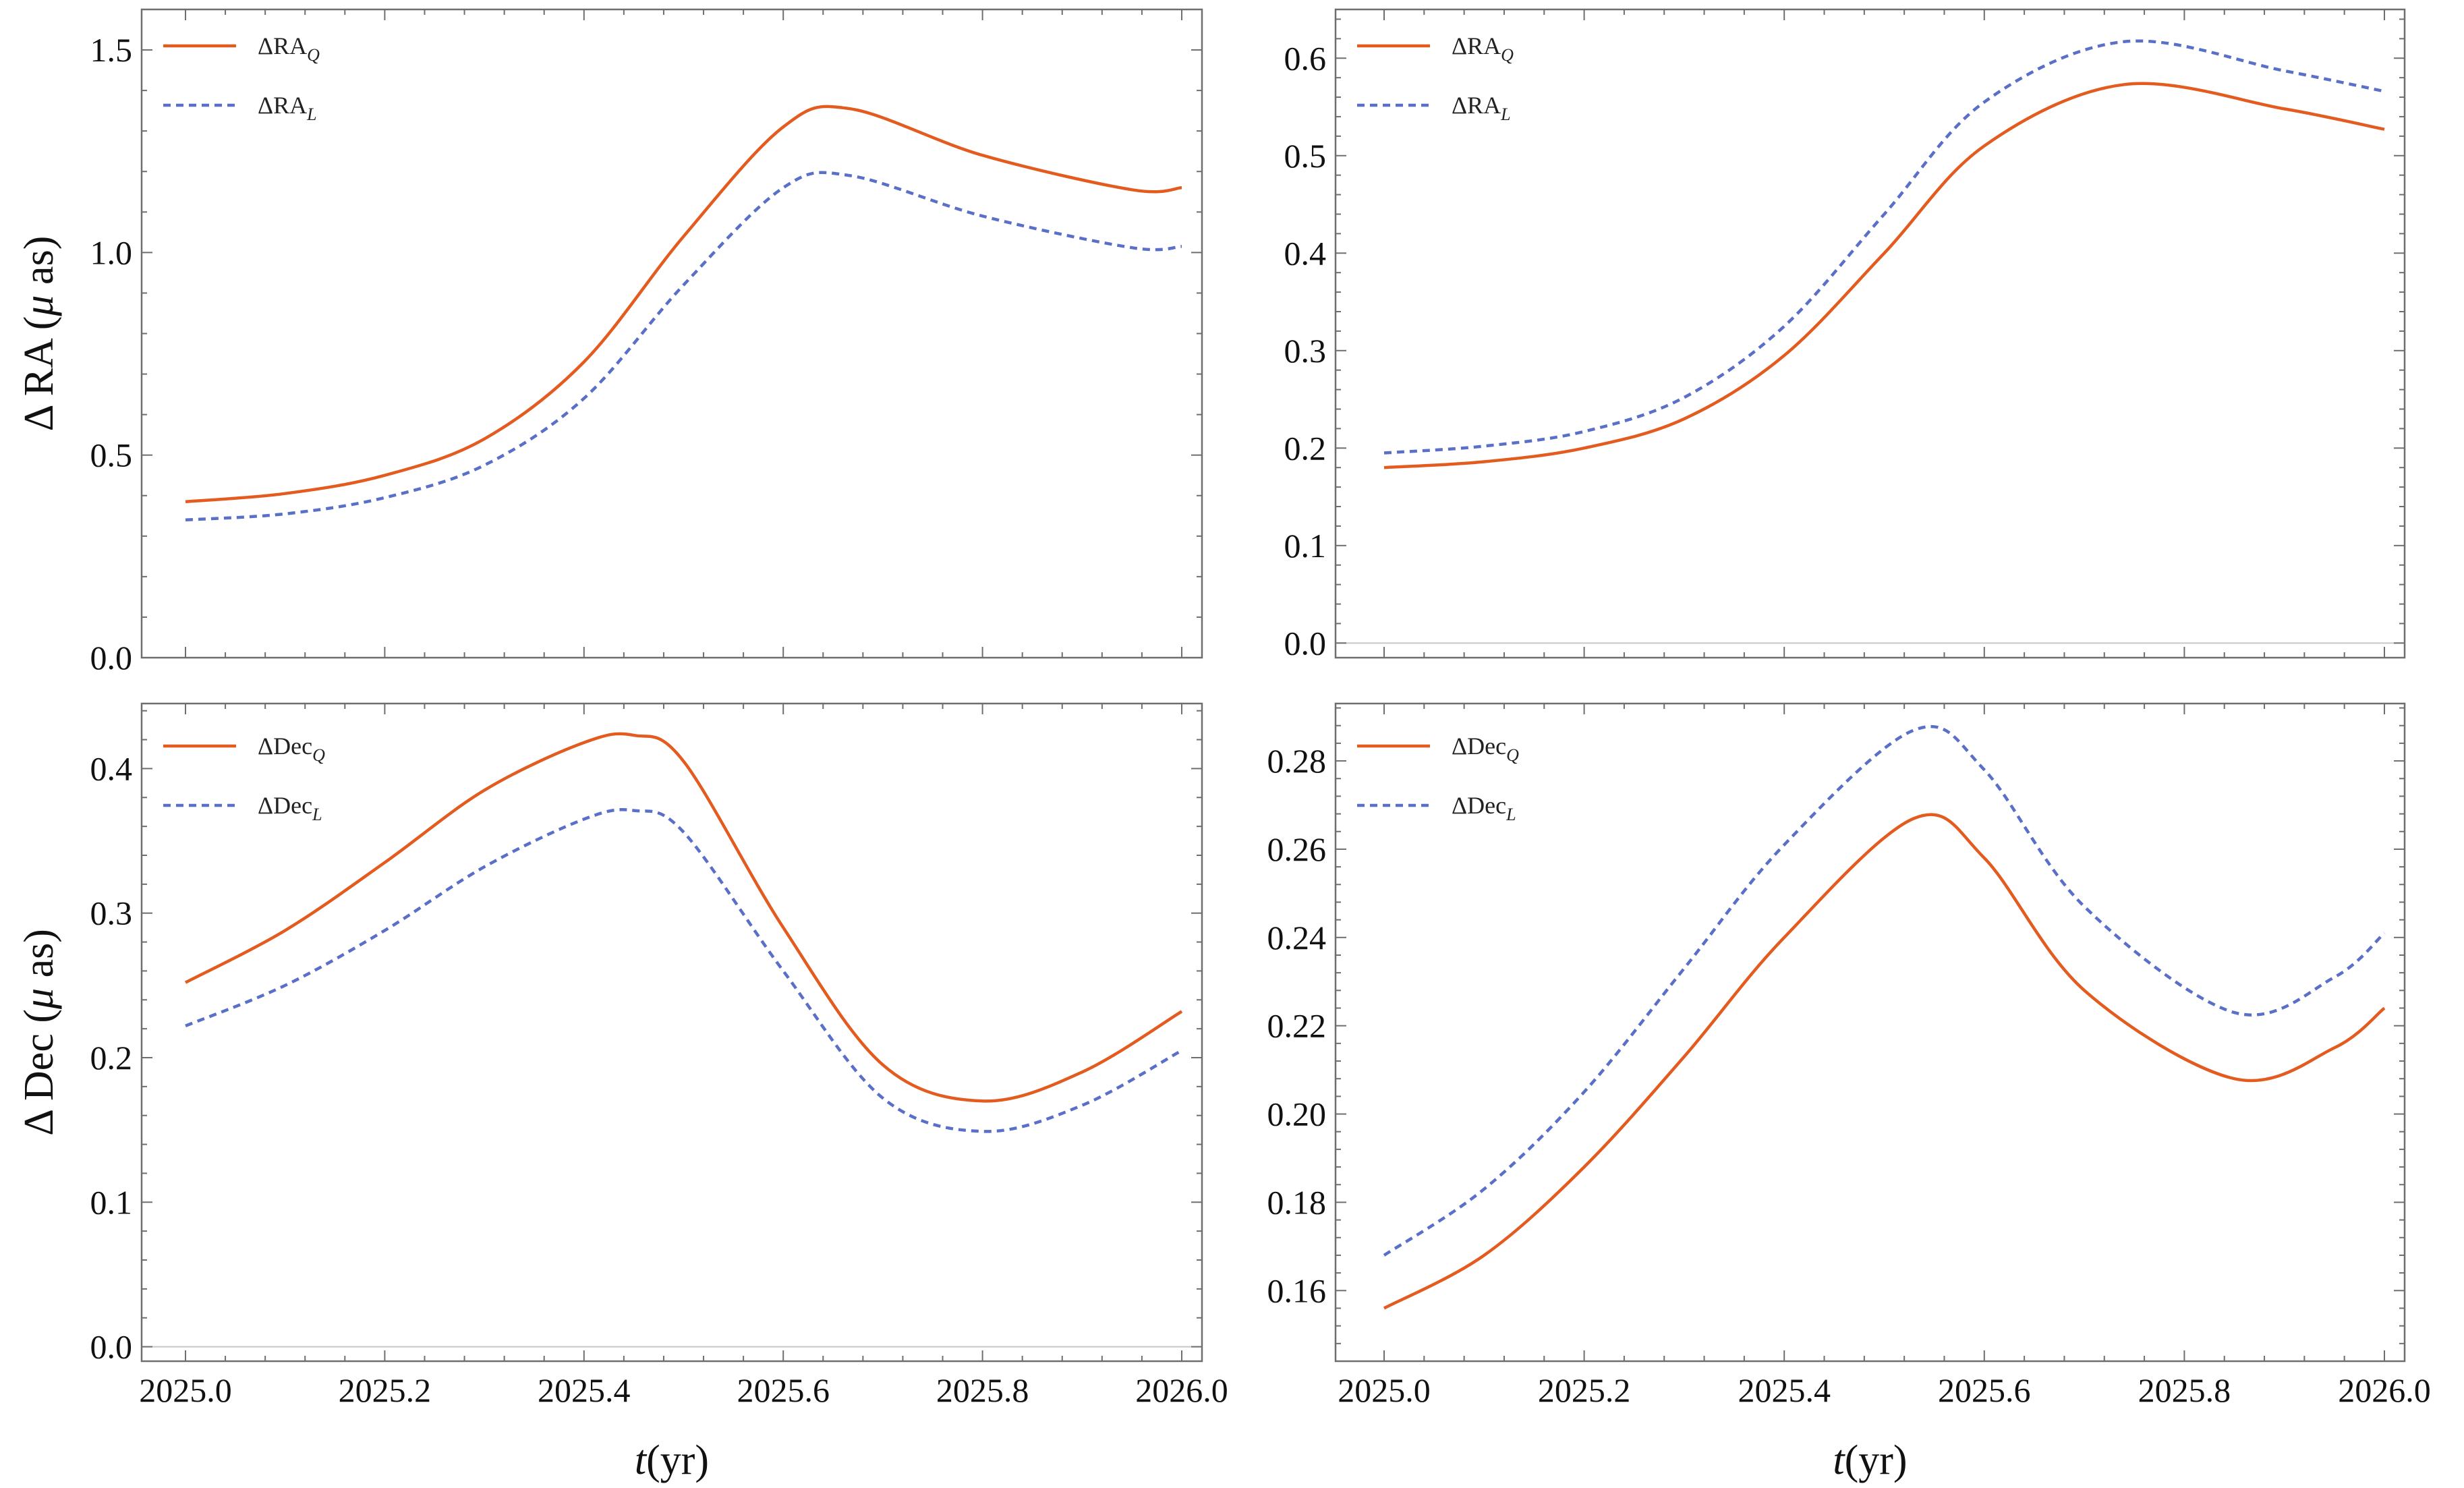  I want to click on y-tick-label: 0.20, so click(1297, 1114).